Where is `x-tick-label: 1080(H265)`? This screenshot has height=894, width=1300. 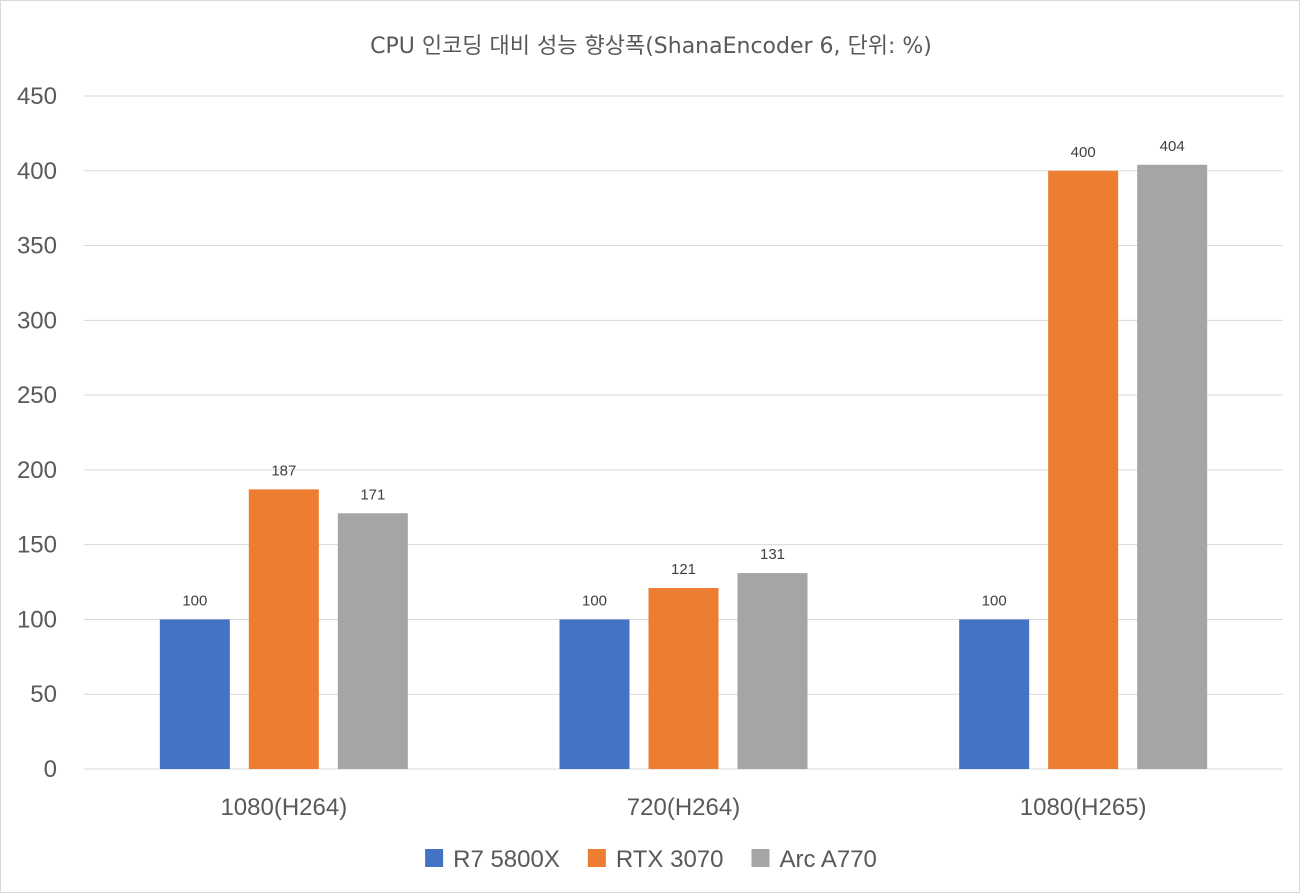
x-tick-label: 1080(H265) is located at coordinates (1083, 807).